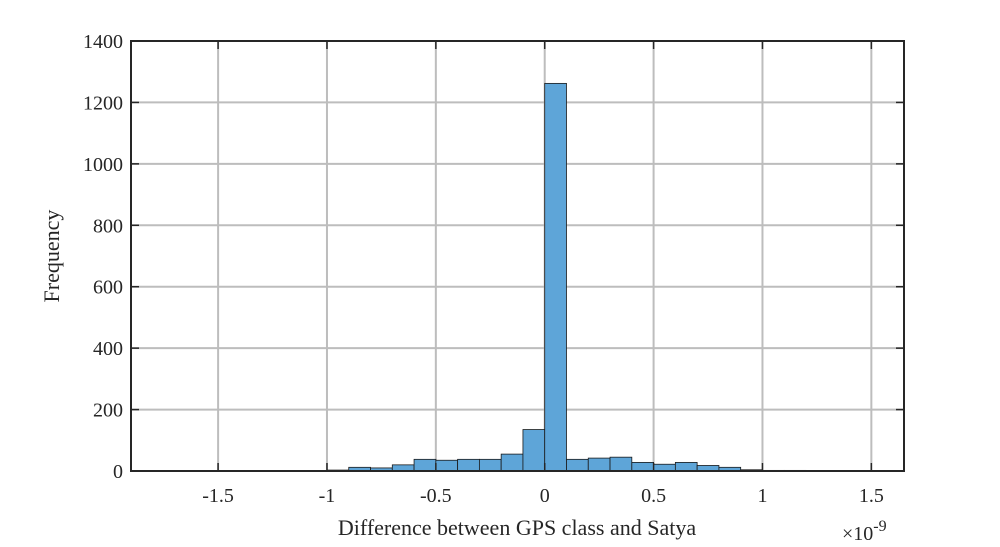 The height and width of the screenshot is (547, 1000). What do you see at coordinates (108, 288) in the screenshot?
I see `y-tick-label: 600` at bounding box center [108, 288].